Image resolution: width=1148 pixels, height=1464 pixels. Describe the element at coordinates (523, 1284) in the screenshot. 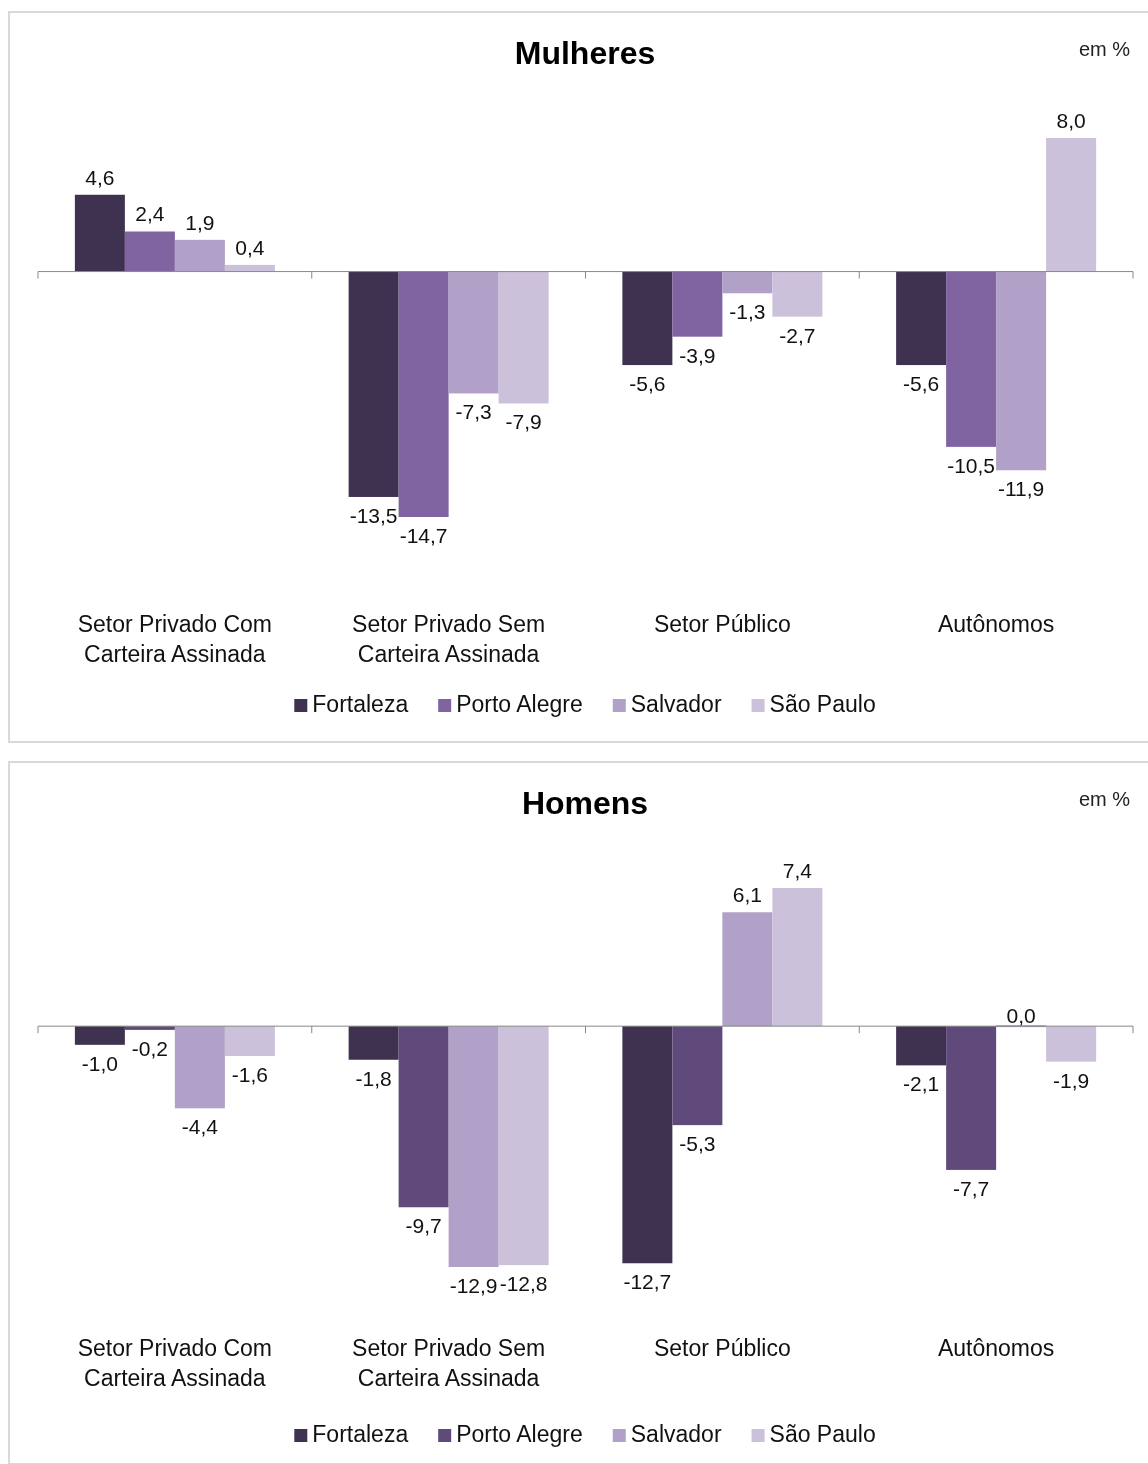

I see `data-label: -12,8` at that location.